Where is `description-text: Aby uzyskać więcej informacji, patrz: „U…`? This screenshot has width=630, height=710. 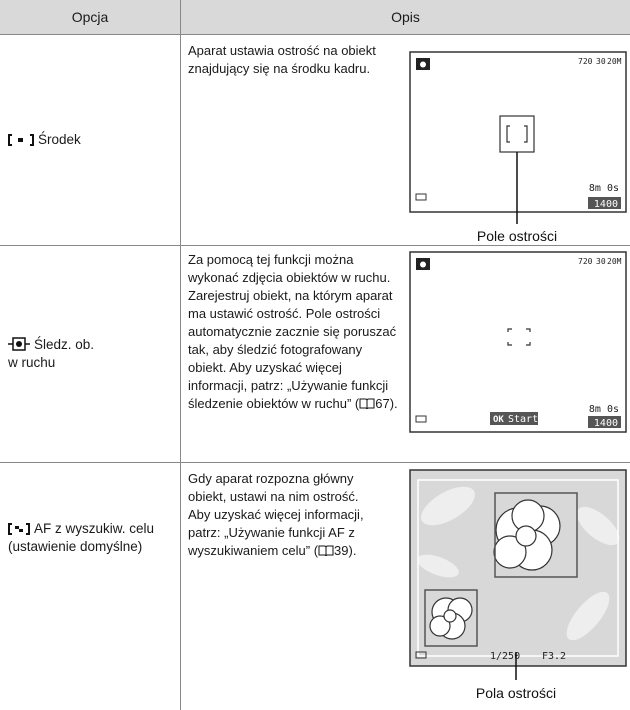
description-text: Aby uzyskać więcej informacji, patrz: „U… is located at coordinates (276, 532).